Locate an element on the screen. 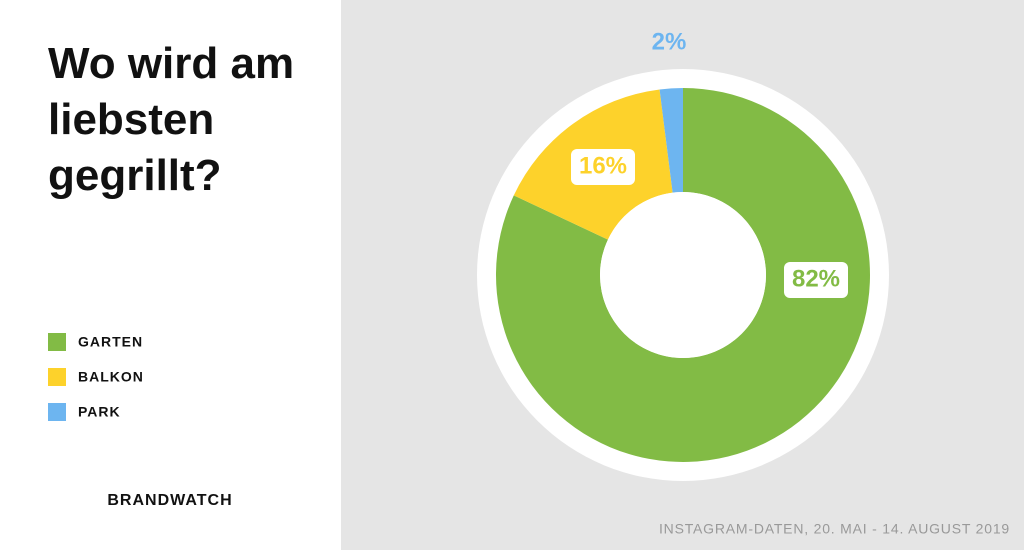  legend-label: BALKON is located at coordinates (111, 377).